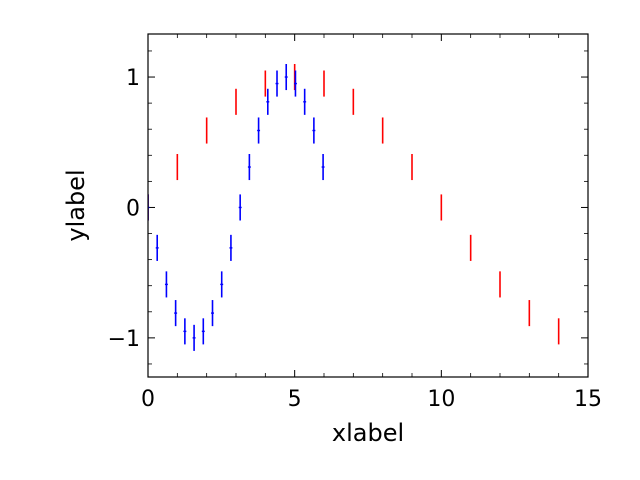 This screenshot has width=640, height=480. Describe the element at coordinates (124, 339) in the screenshot. I see `y-tick-label: −1` at that location.